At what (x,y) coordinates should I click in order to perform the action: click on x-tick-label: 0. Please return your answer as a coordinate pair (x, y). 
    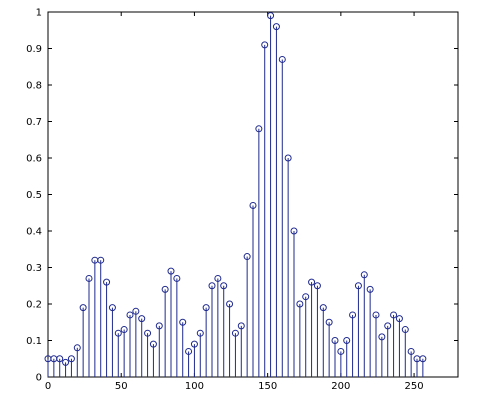
    Looking at the image, I should click on (48, 386).